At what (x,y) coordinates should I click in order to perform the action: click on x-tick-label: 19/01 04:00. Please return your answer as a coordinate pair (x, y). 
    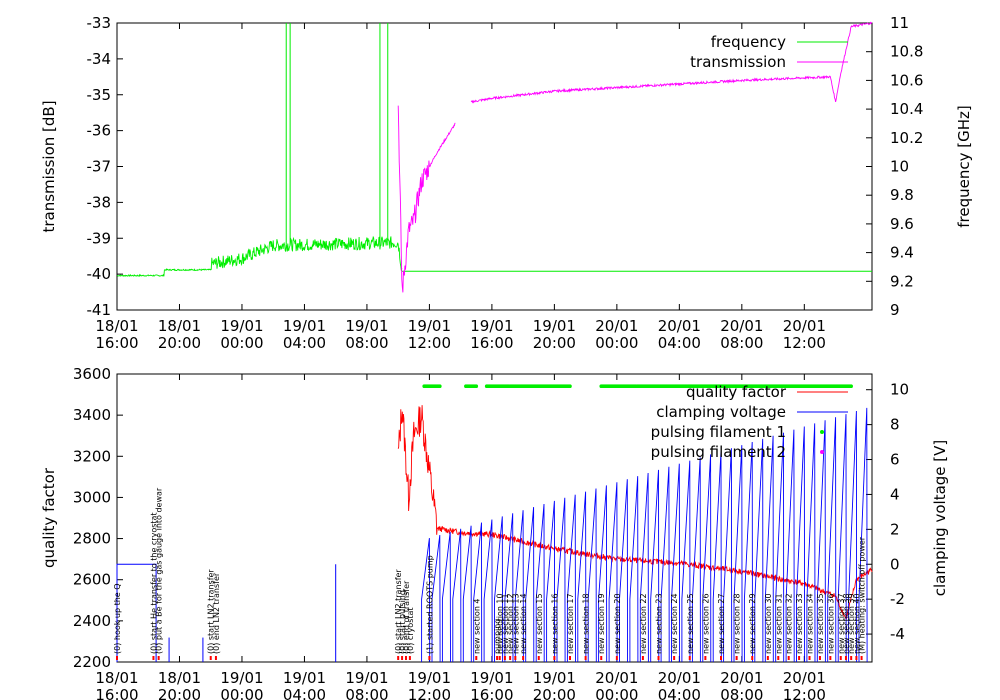
    Looking at the image, I should click on (304, 334).